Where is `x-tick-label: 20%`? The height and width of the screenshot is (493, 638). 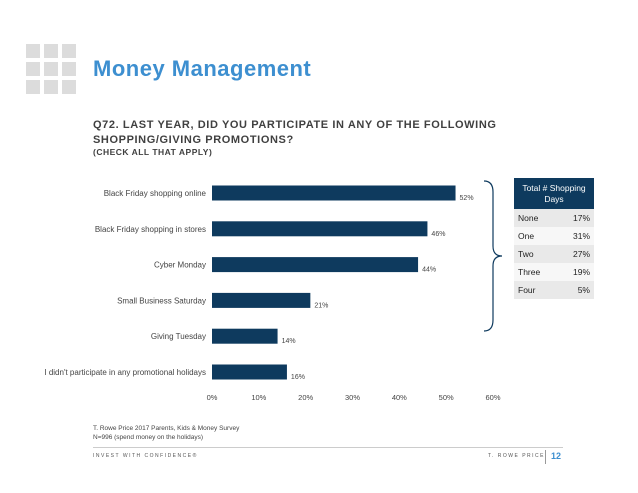
x-tick-label: 20% is located at coordinates (305, 397).